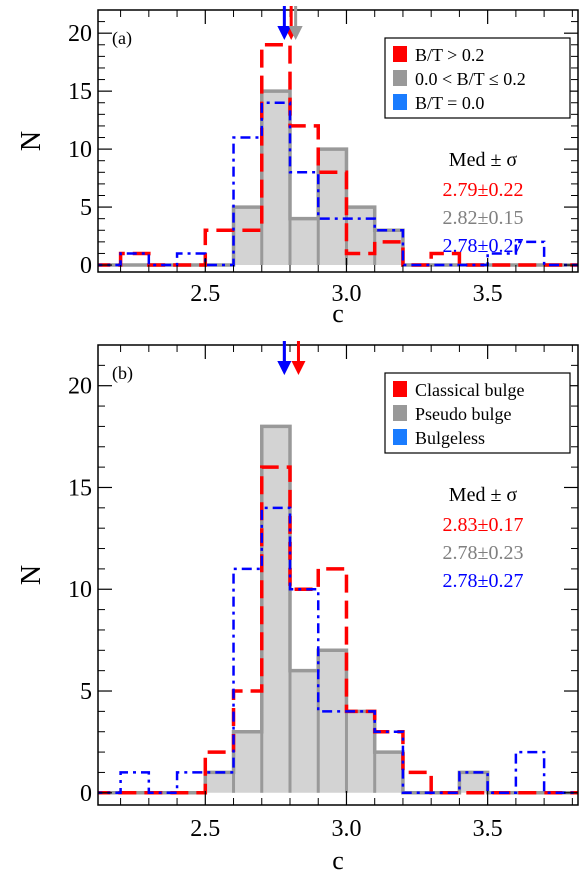 This screenshot has width=582, height=880. I want to click on stats-value: 2.78±0.23, so click(483, 553).